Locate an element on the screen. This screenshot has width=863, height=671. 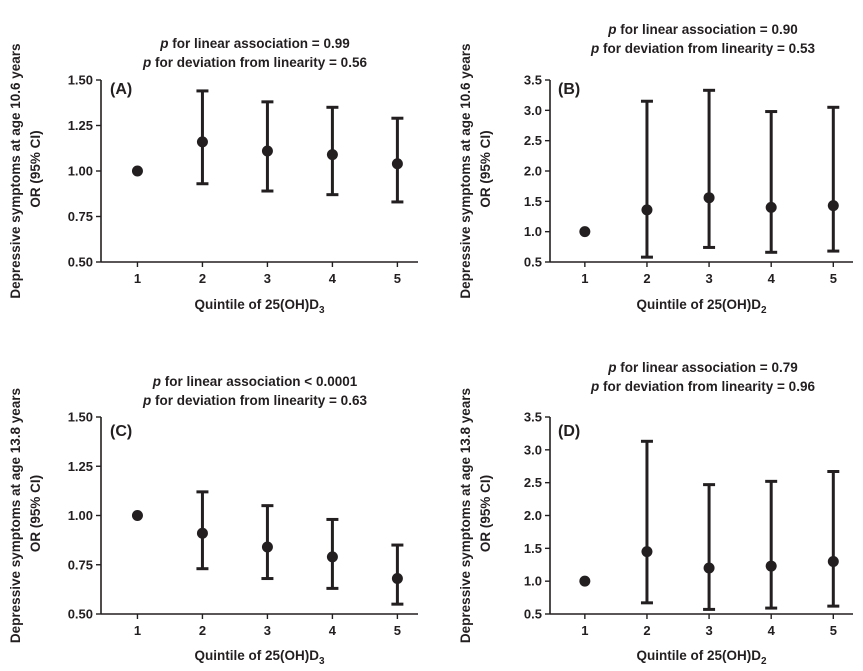
p-value-annotation: p for deviation from linearity = 0.96 is located at coordinates (702, 386).